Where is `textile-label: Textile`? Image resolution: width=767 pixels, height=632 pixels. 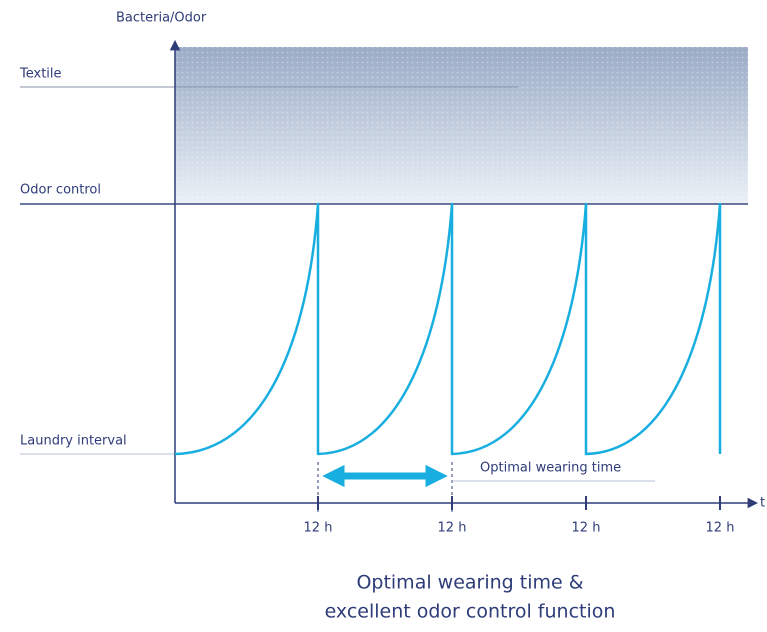
textile-label: Textile is located at coordinates (40, 74).